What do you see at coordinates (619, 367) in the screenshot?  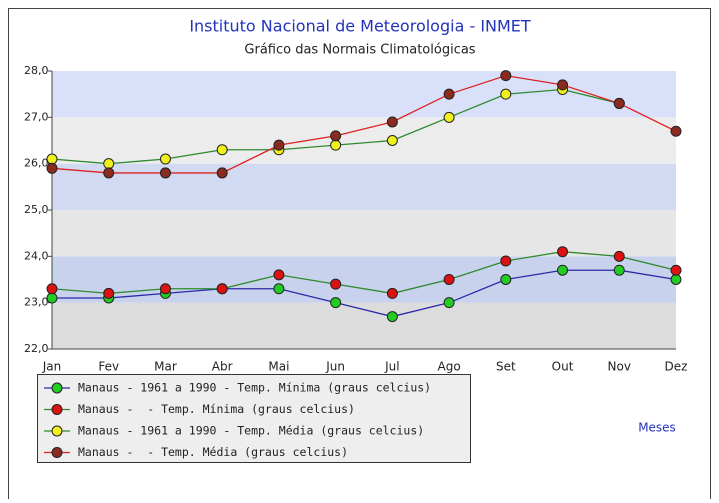 I see `x-tick-label: Nov` at bounding box center [619, 367].